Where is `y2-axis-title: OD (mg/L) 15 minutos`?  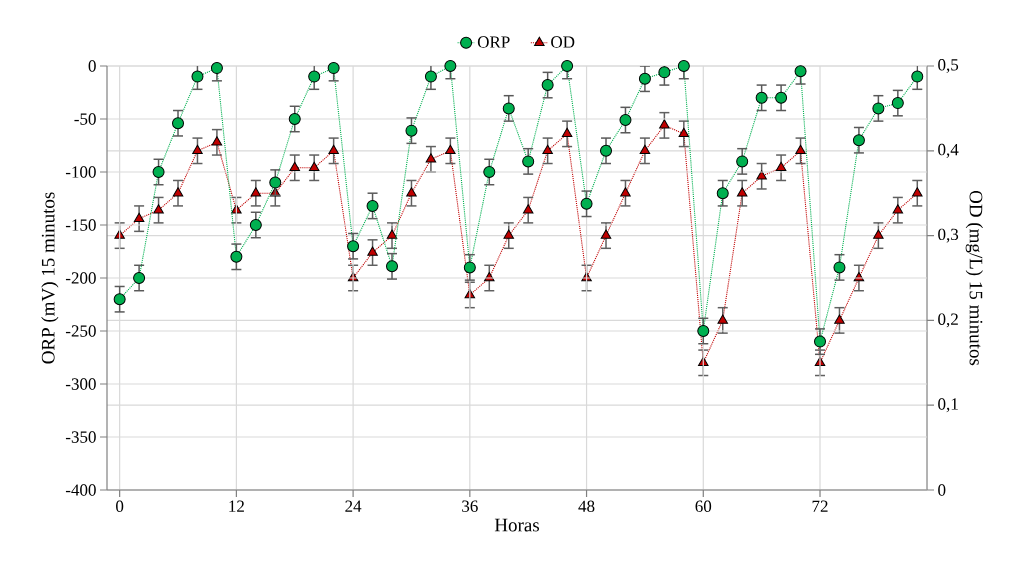 y2-axis-title: OD (mg/L) 15 minutos is located at coordinates (974, 278).